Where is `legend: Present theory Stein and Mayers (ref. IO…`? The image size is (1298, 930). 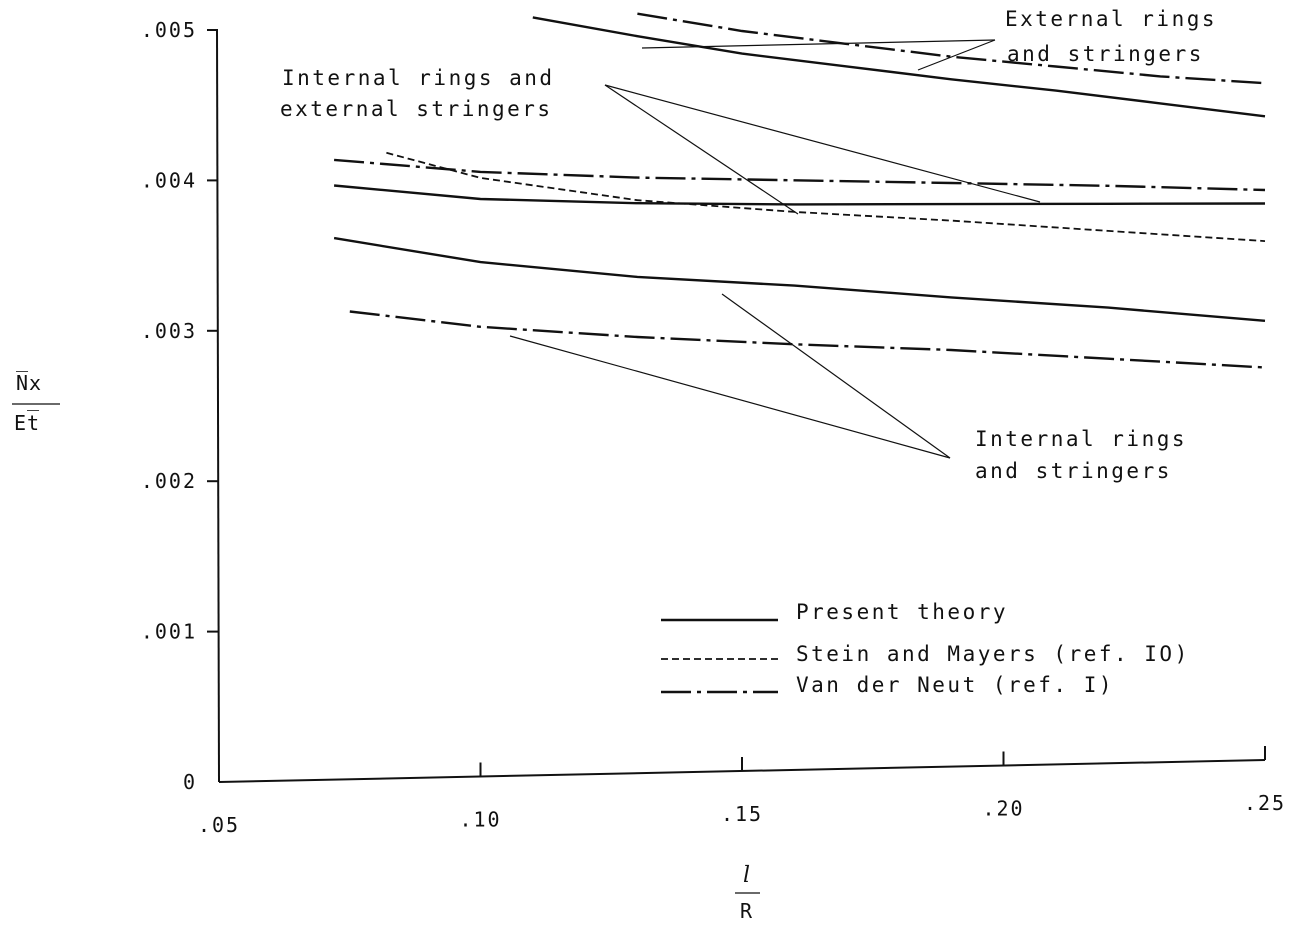
legend: Present theory Stein and Mayers (ref. IO… is located at coordinates (925, 648).